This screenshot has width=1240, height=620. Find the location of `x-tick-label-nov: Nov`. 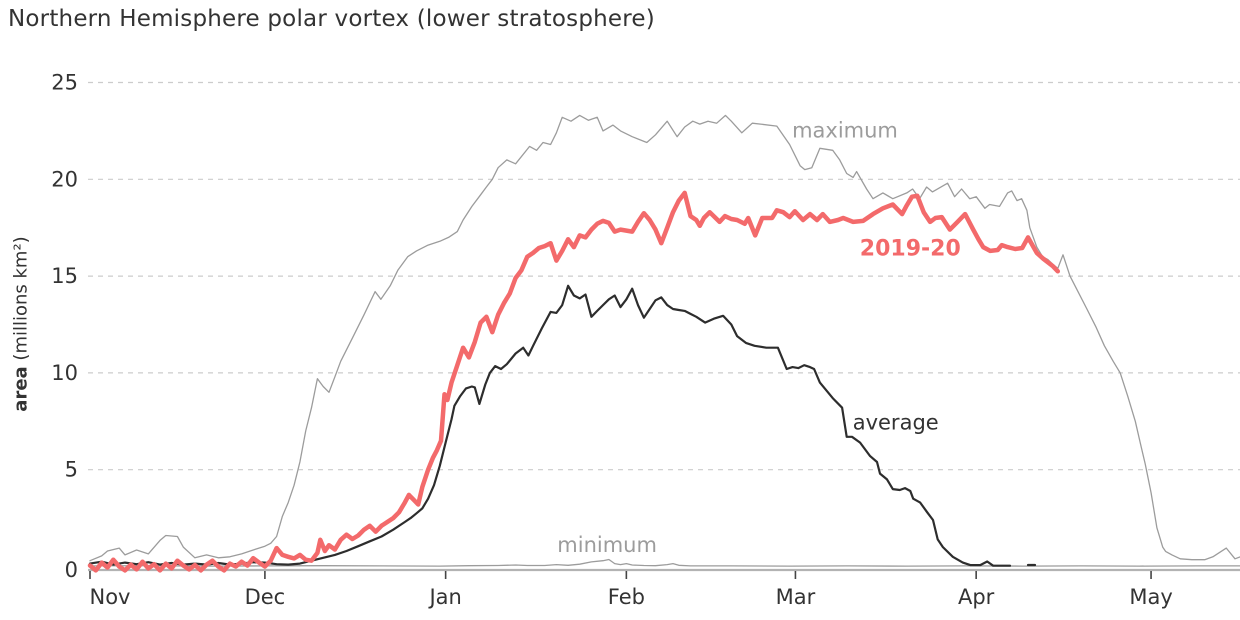

x-tick-label-nov: Nov is located at coordinates (110, 597).